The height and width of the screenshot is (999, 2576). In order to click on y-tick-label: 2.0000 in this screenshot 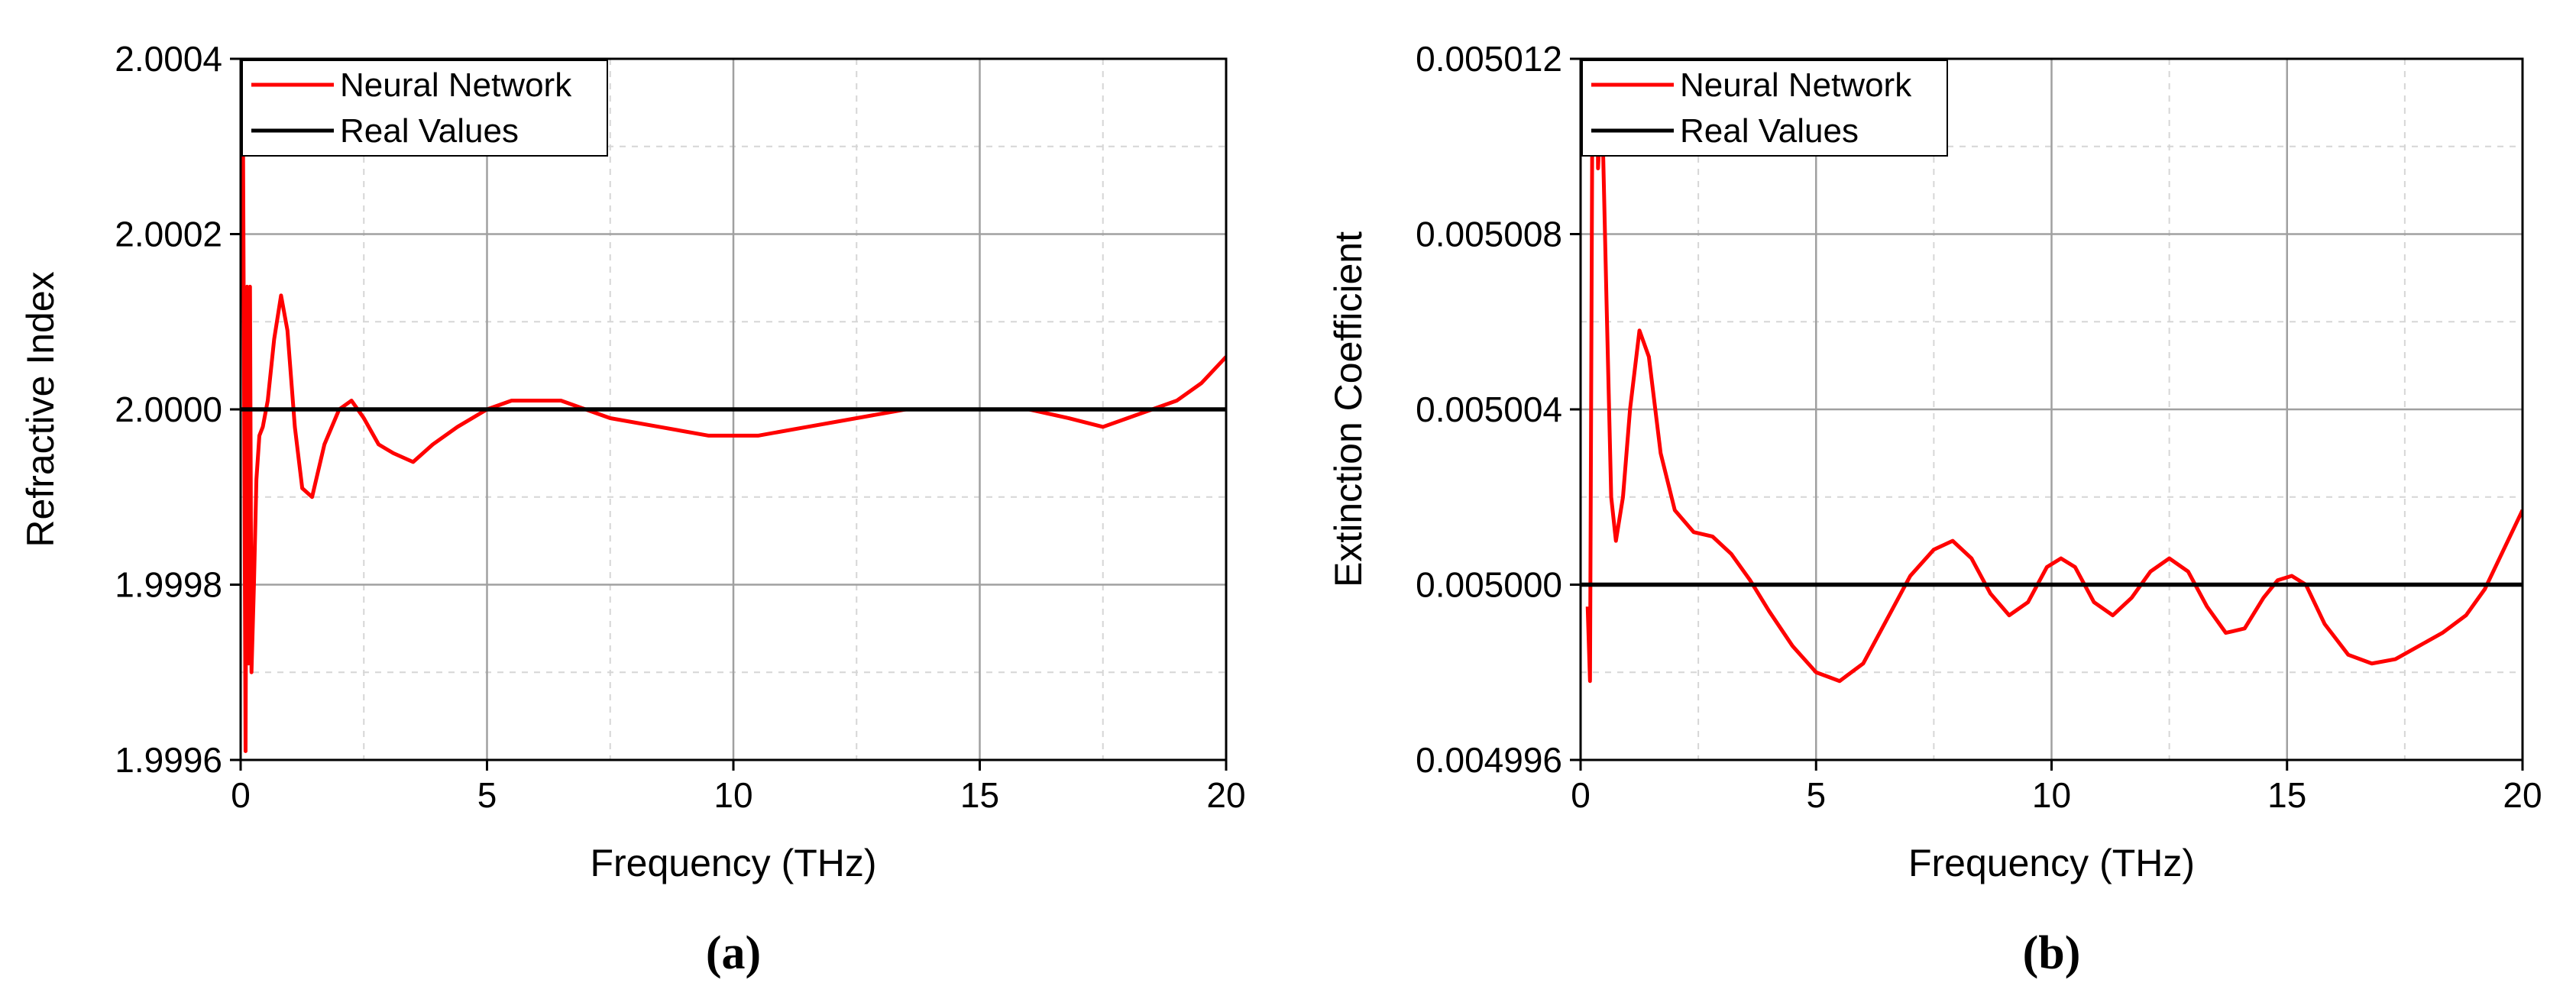, I will do `click(168, 410)`.